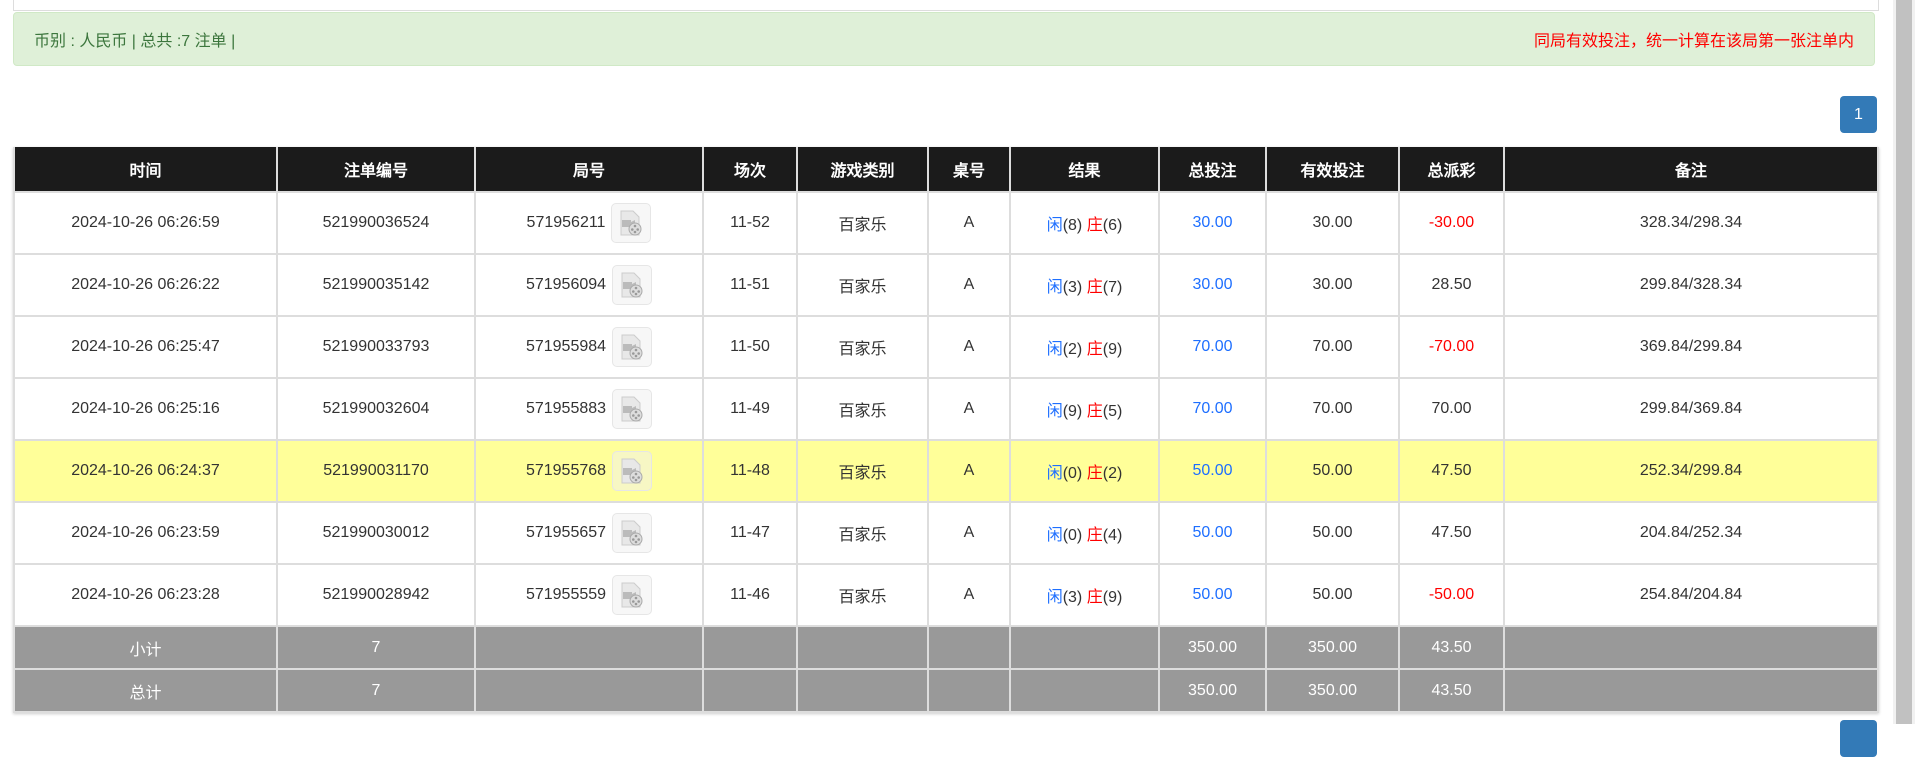  Describe the element at coordinates (1084, 409) in the screenshot. I see `cell-result: 闲(9) 庄(5)` at that location.